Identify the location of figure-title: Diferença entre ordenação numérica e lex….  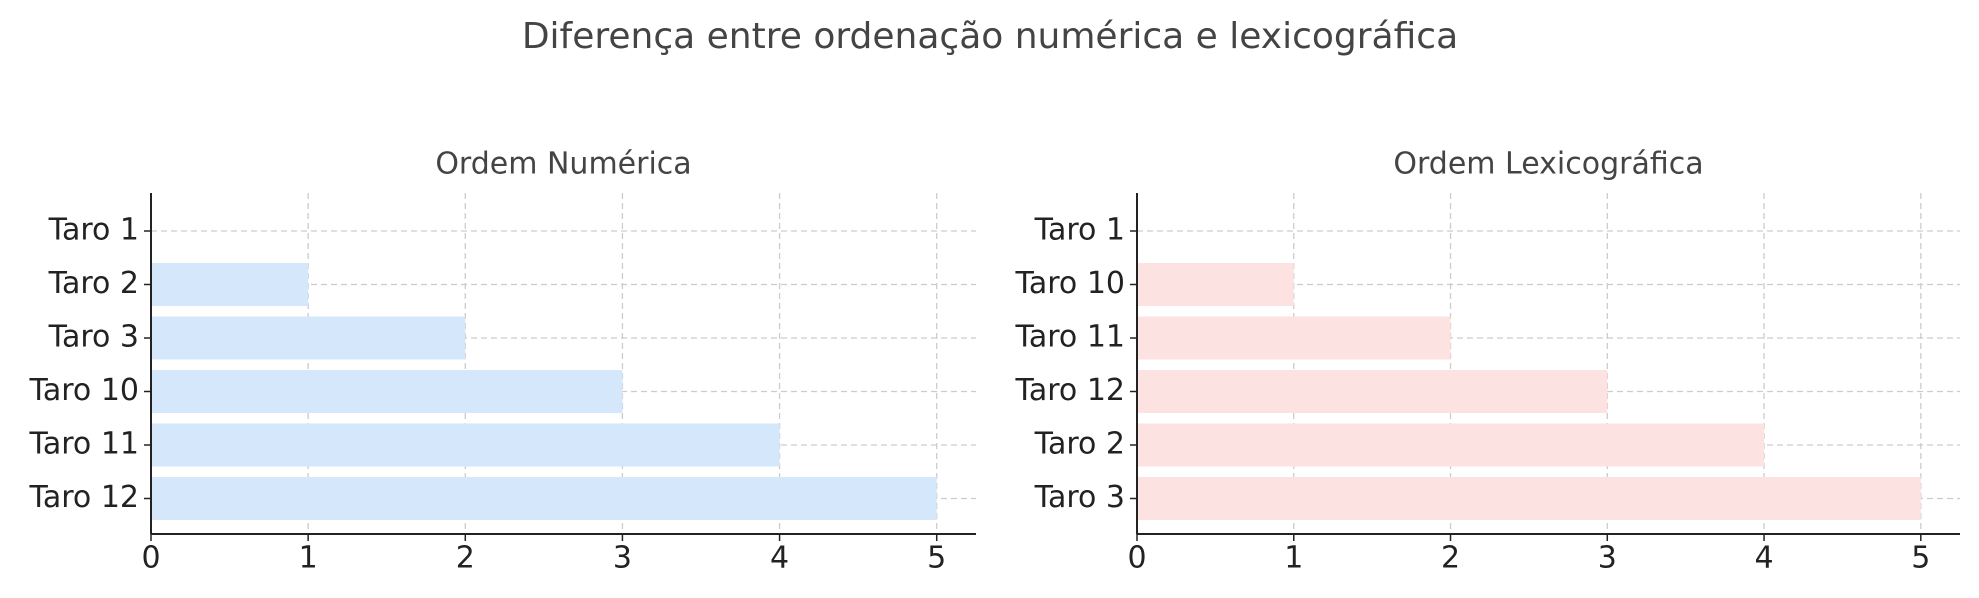
(990, 36).